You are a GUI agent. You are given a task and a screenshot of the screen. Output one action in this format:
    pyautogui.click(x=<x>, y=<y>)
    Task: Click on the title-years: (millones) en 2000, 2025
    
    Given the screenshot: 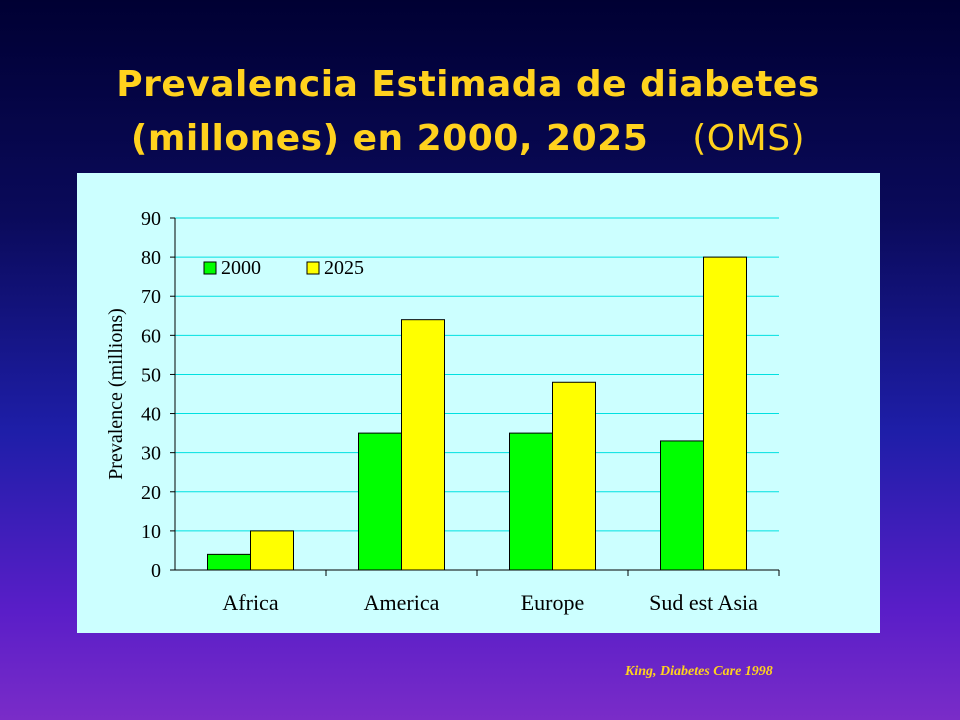 What is the action you would take?
    pyautogui.click(x=389, y=138)
    